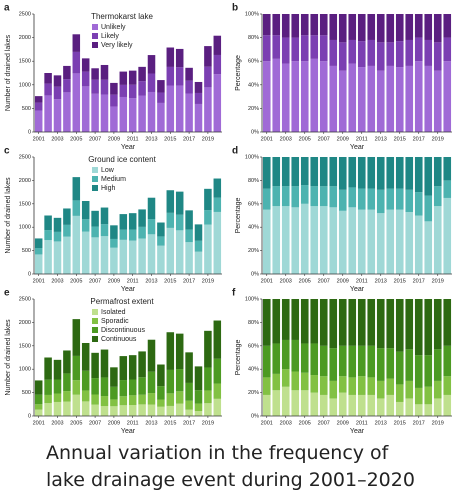 This screenshot has width=457, height=504. Describe the element at coordinates (25, 228) in the screenshot. I see `y-tick-label: 1000` at that location.